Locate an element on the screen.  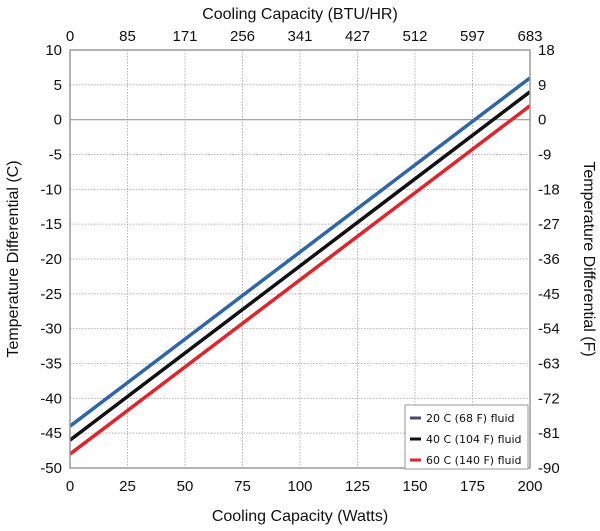
y-tick-label: -25 is located at coordinates (51, 294).